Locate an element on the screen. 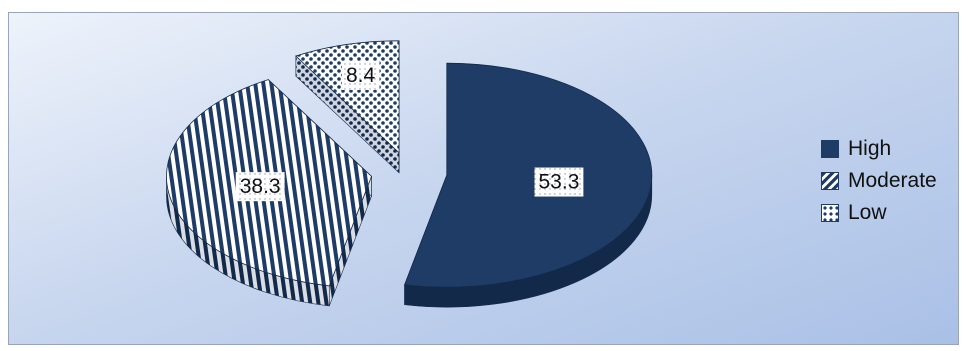  legend-label-moderate: Moderate is located at coordinates (892, 180).